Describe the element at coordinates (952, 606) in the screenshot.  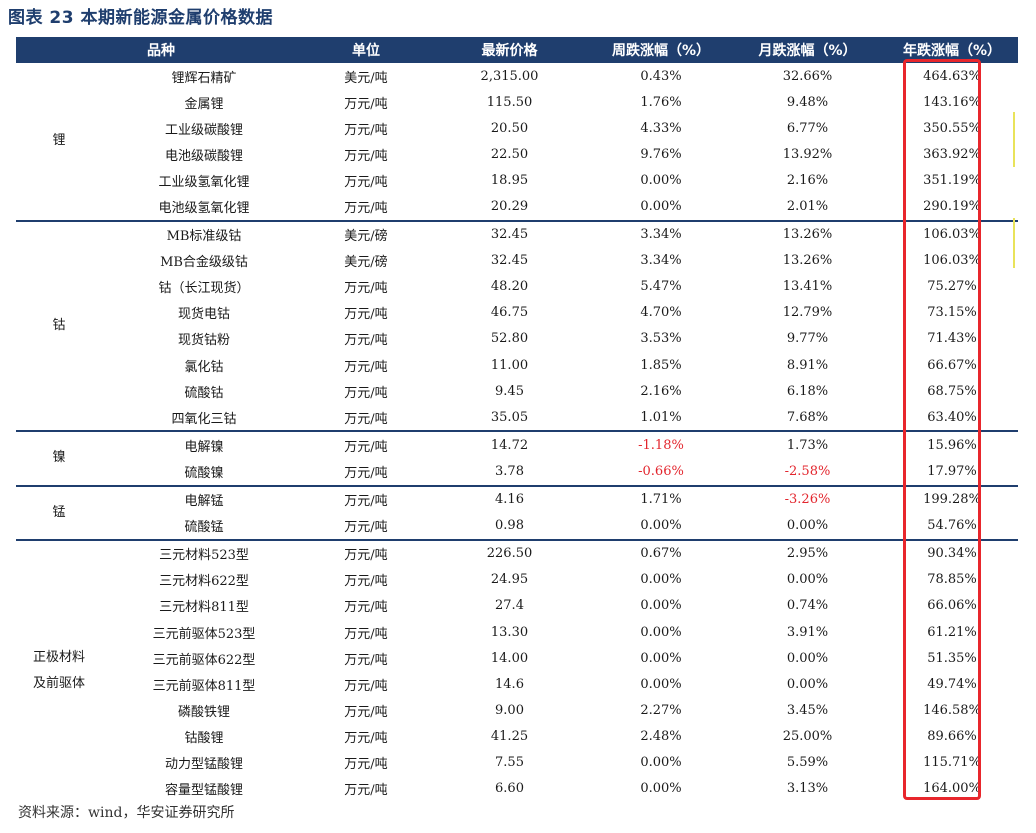
I see `cell-yearly-change: 66.06%` at that location.